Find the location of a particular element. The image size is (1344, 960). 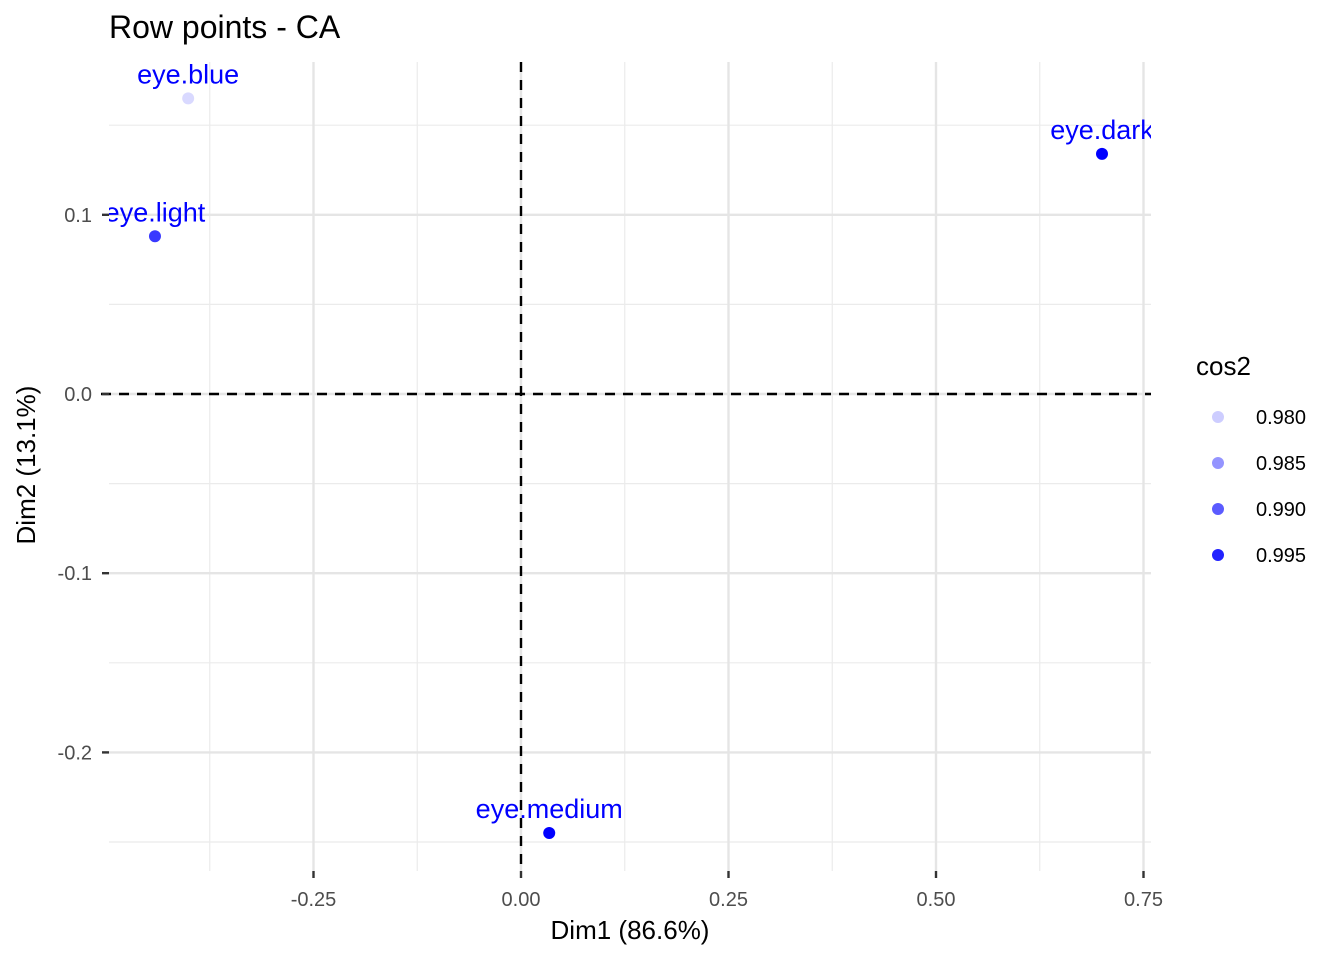

legend-label: 0.985 is located at coordinates (1281, 464).